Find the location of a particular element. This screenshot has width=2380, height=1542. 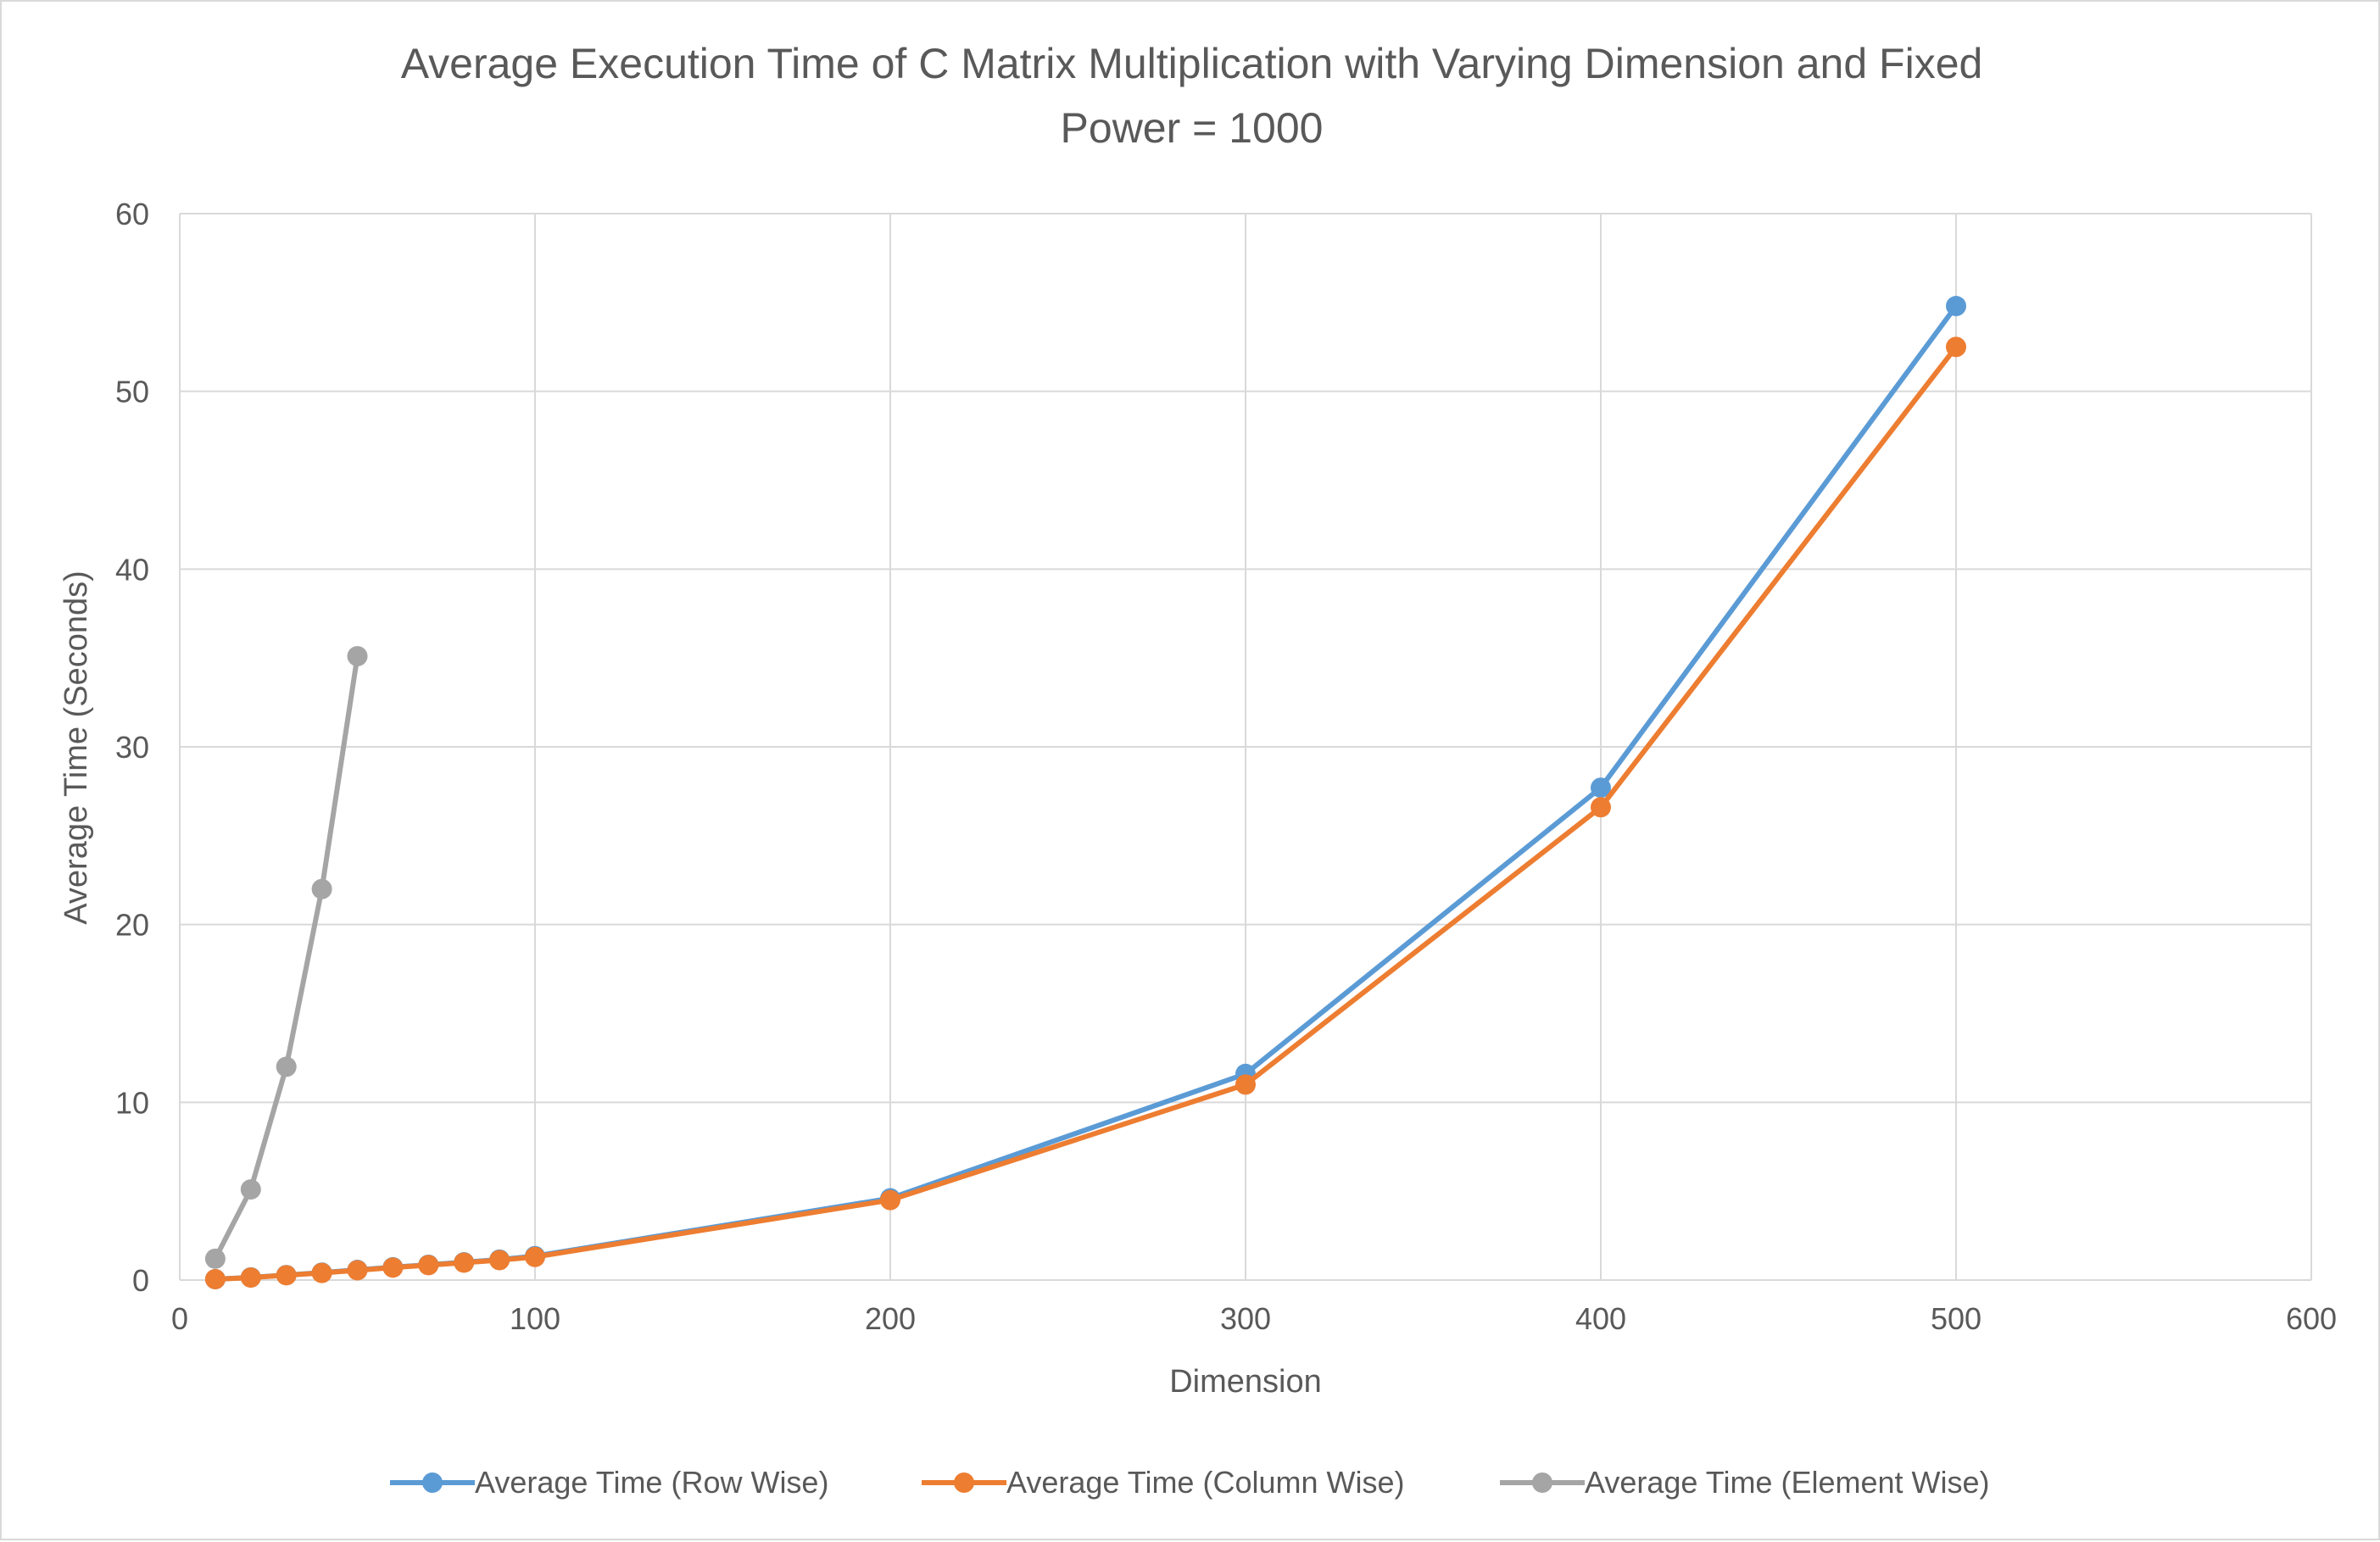

legend-label: Average Time (Row Wise) is located at coordinates (651, 1482).